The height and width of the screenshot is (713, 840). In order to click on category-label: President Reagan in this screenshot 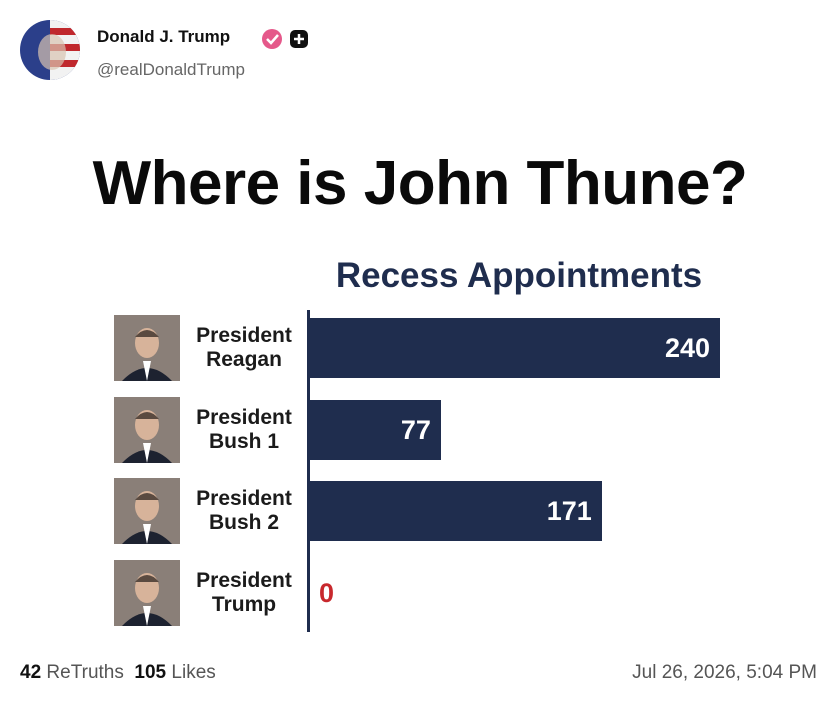, I will do `click(244, 347)`.